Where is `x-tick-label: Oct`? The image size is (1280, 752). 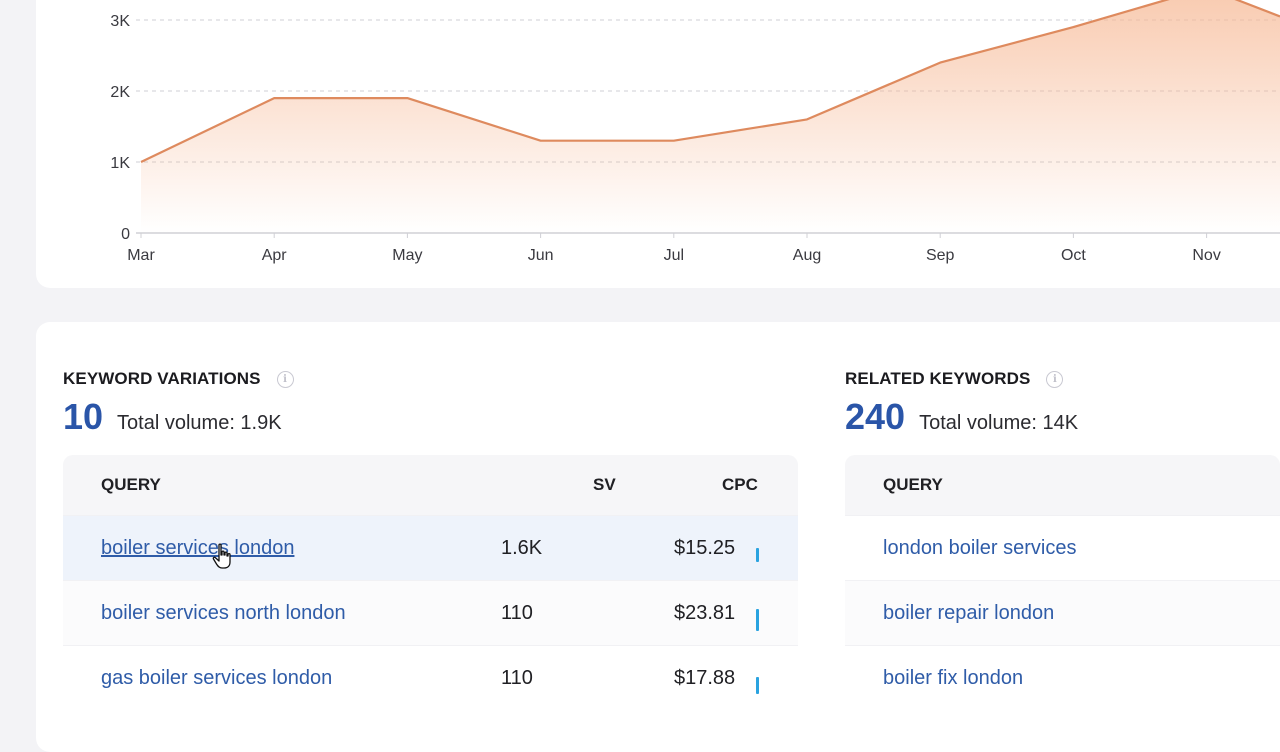
x-tick-label: Oct is located at coordinates (1073, 255).